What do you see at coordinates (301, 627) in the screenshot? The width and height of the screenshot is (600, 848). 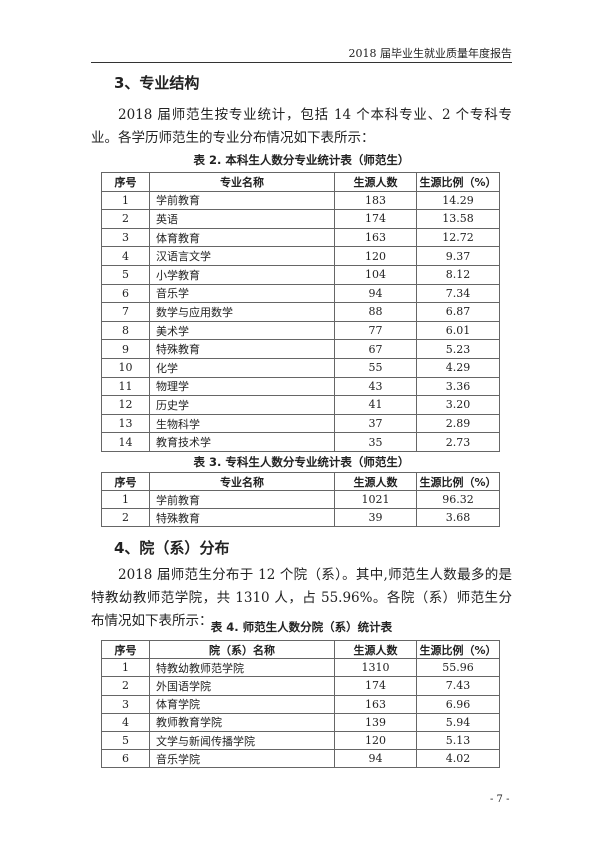 I see `table-4-caption: 表 4. 师范生人数分院（系）统计表` at bounding box center [301, 627].